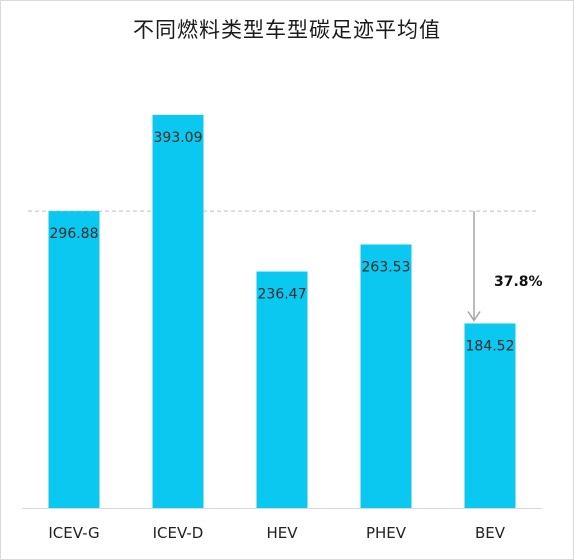 This screenshot has width=574, height=560. I want to click on annotation-arrowhead, so click(474, 316).